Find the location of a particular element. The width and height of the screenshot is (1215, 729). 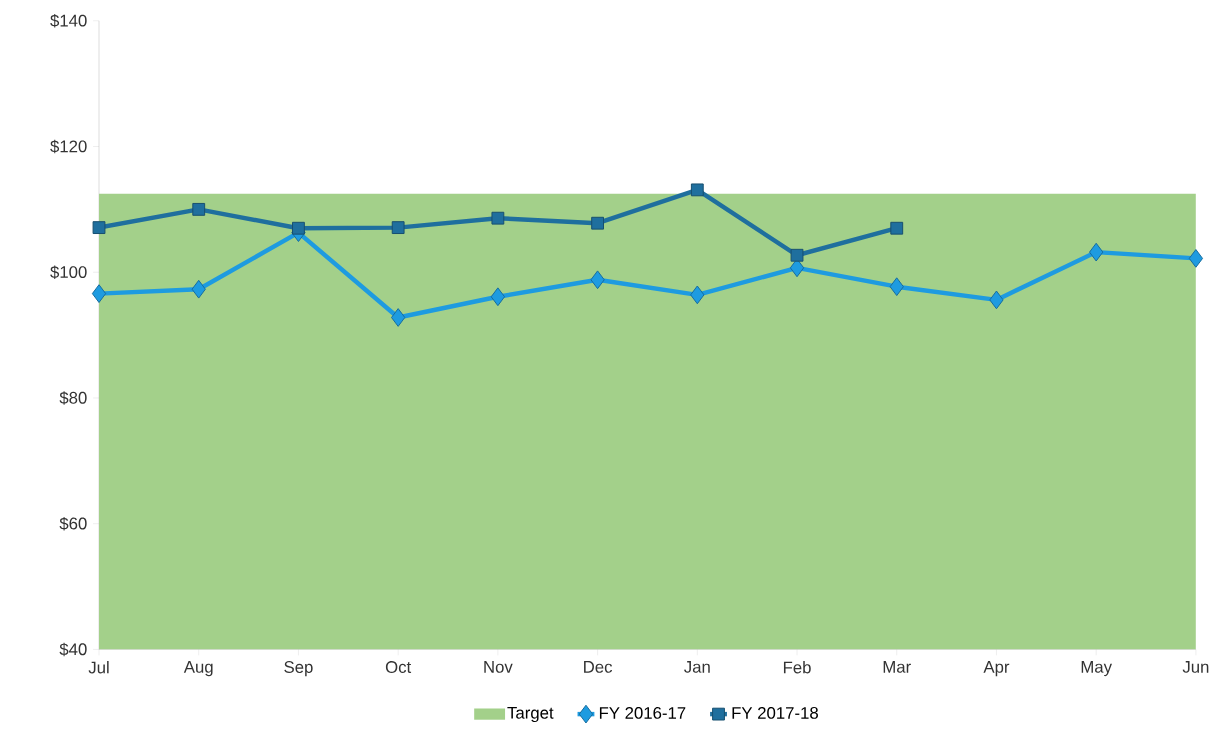

x-tick-label: Apr is located at coordinates (996, 669).